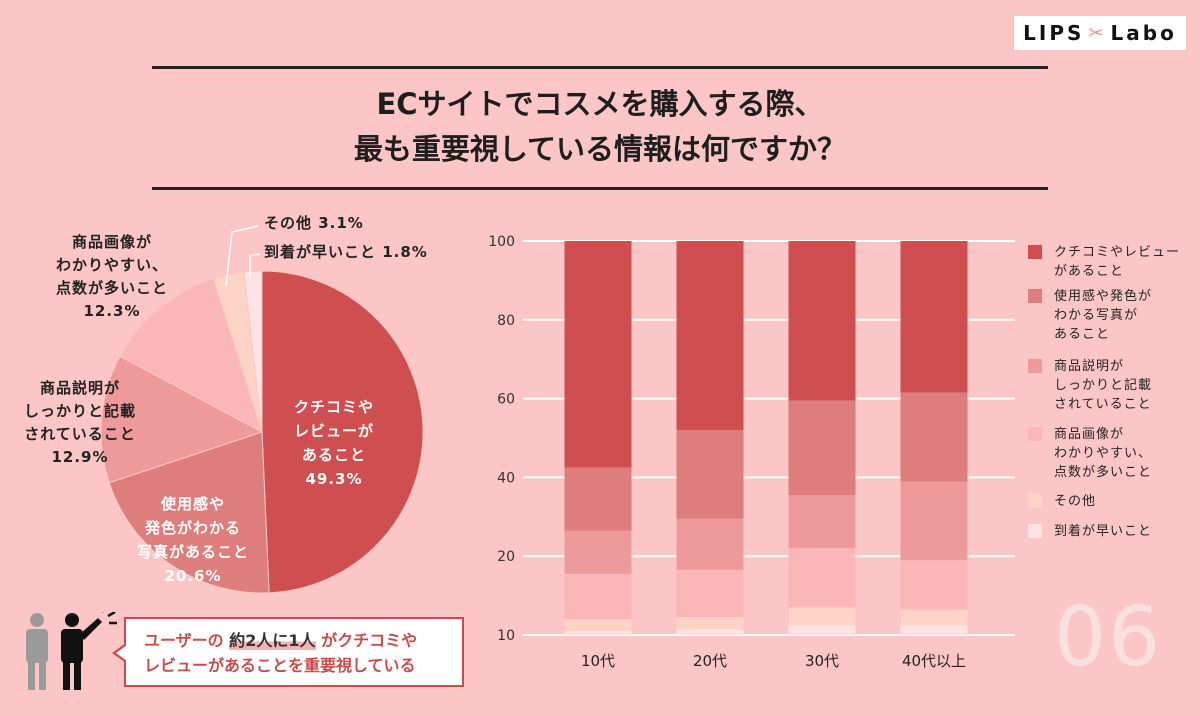  What do you see at coordinates (934, 585) in the screenshot?
I see `bar-segment-40代以上-3` at bounding box center [934, 585].